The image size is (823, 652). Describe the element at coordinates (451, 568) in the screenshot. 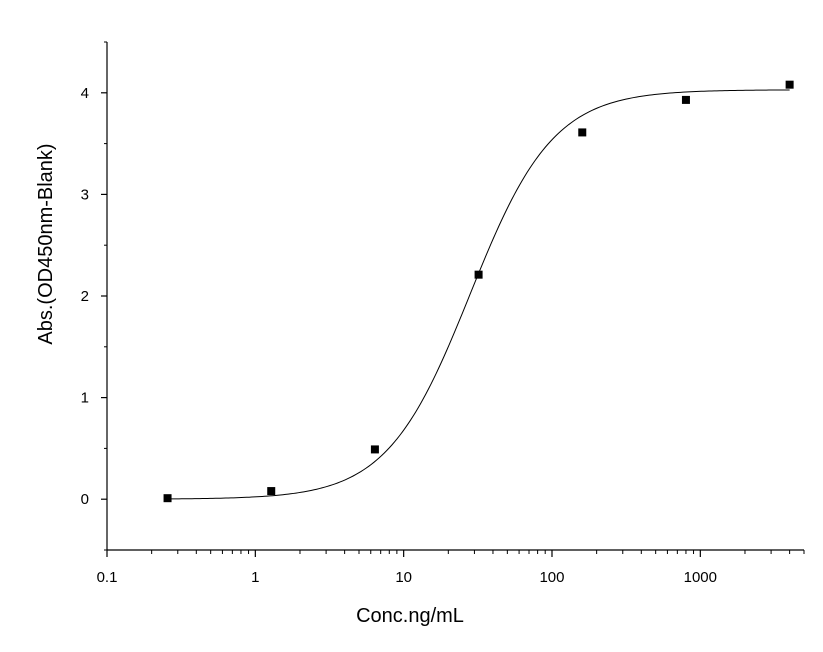

I see `x-ticks: 0.1 1 10 100 1000` at that location.